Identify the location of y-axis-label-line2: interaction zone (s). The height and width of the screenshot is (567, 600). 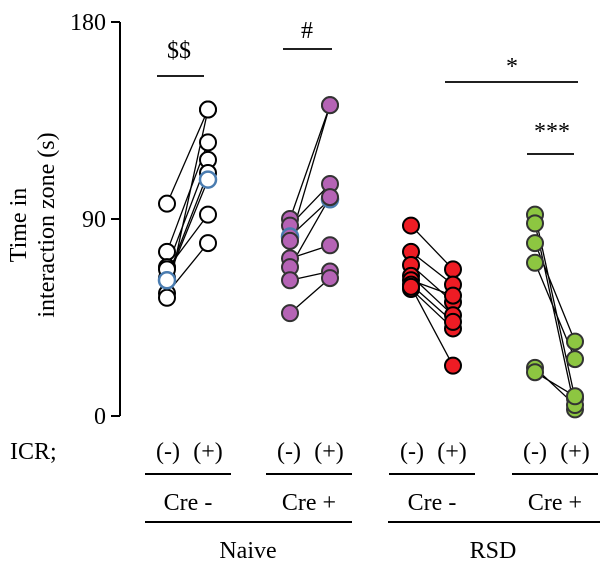
(47, 224).